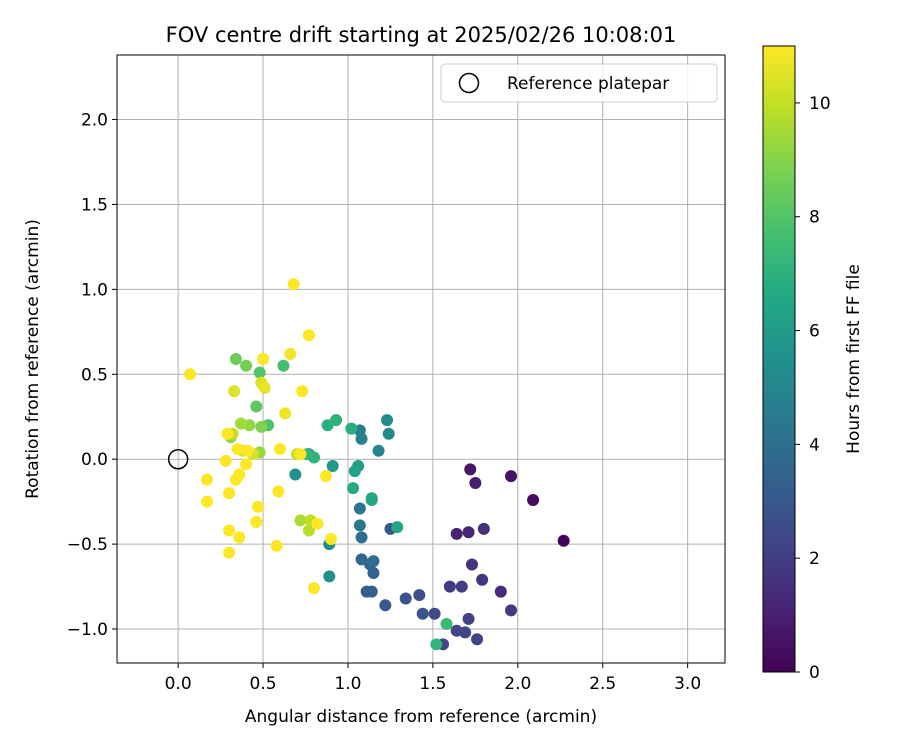 The height and width of the screenshot is (754, 900). I want to click on x-tick-label: 1.0, so click(347, 684).